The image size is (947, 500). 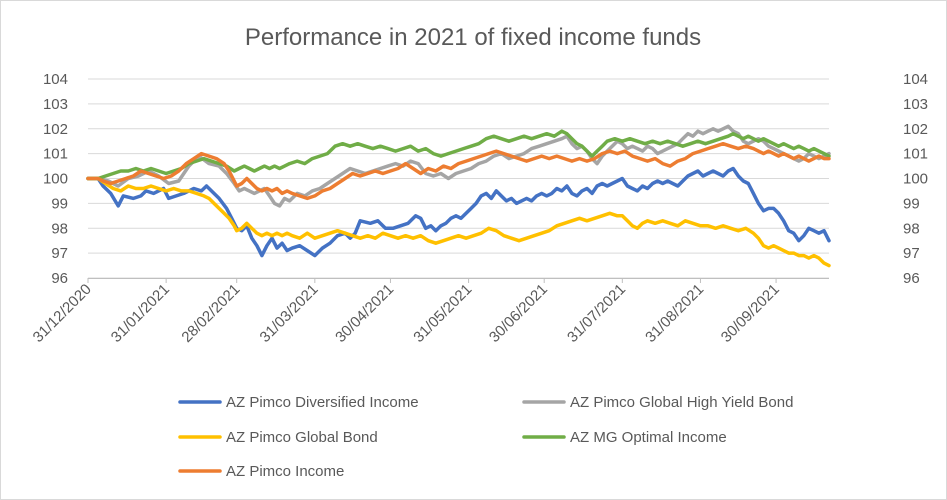 What do you see at coordinates (140, 313) in the screenshot?
I see `x-tick-label: 31/01/2021` at bounding box center [140, 313].